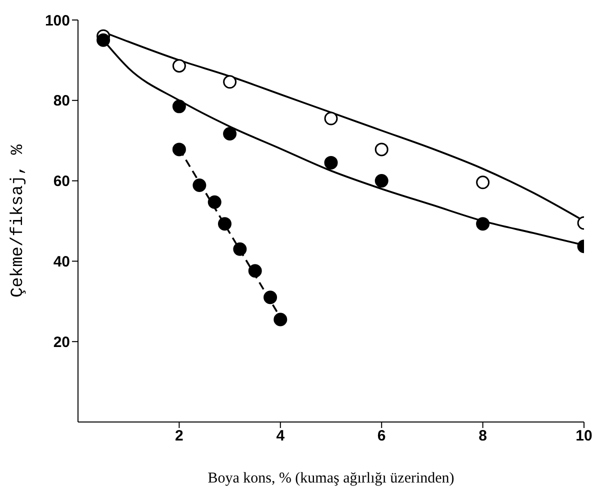 The height and width of the screenshot is (498, 604). Describe the element at coordinates (482, 436) in the screenshot. I see `x-tick-label: 8` at that location.